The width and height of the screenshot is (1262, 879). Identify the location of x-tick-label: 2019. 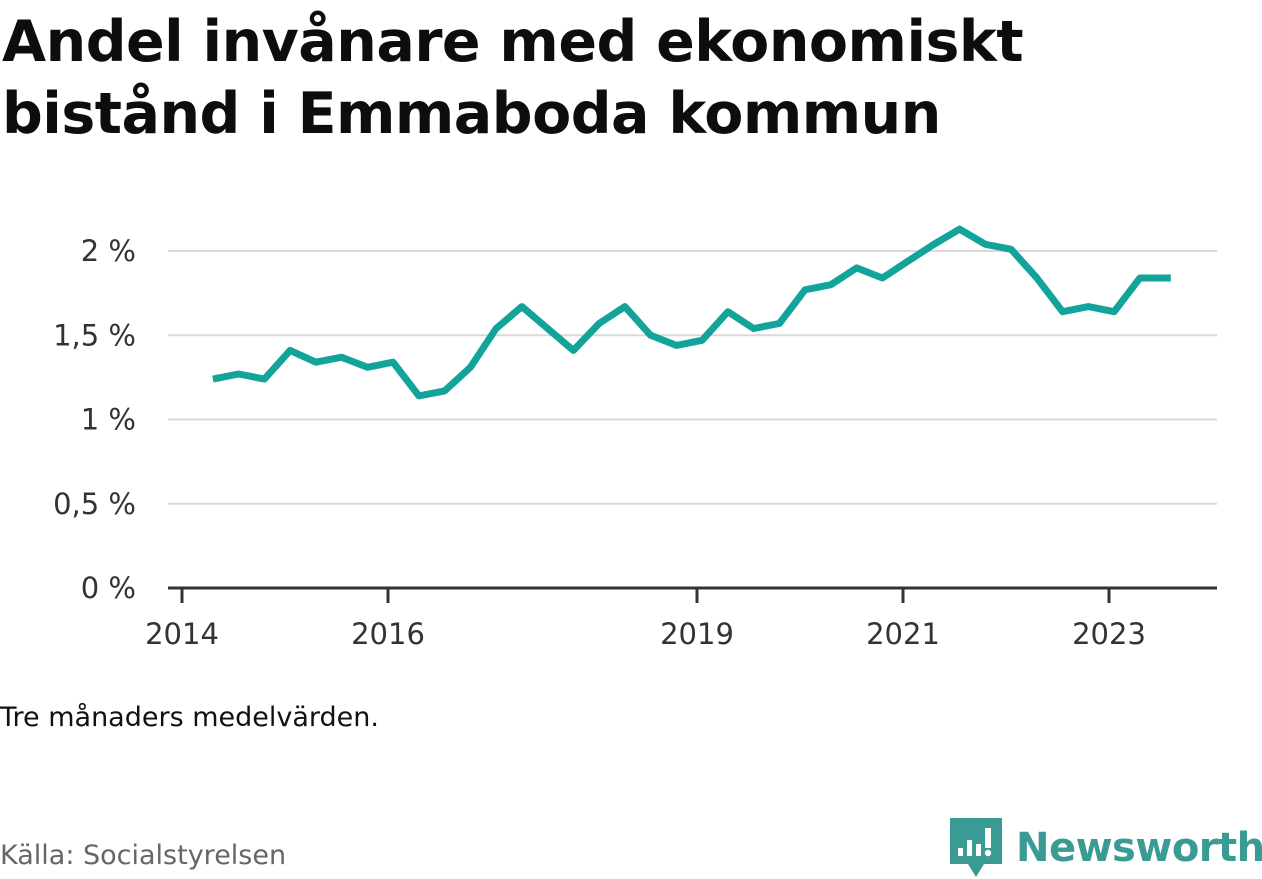
(697, 634).